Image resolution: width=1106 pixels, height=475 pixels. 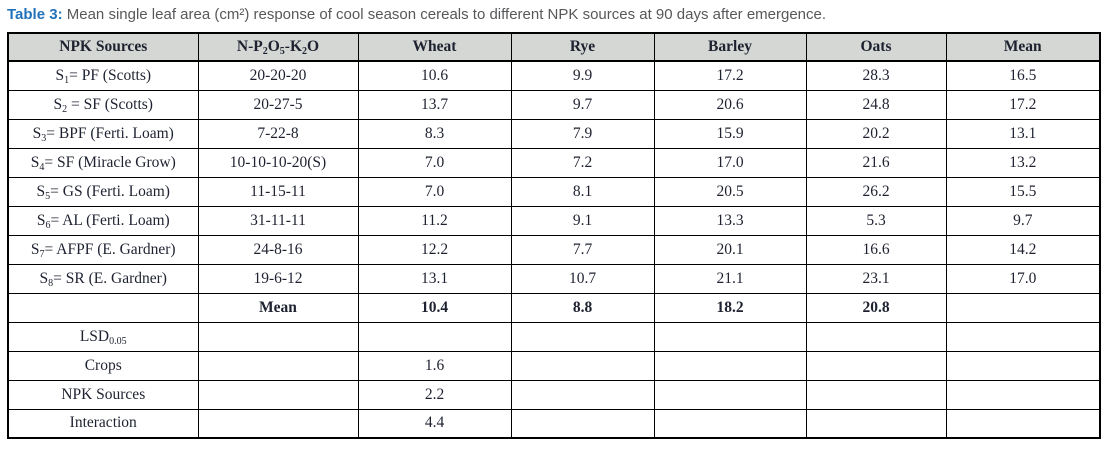 I want to click on wheat-value-cell: 10.4, so click(x=434, y=307).